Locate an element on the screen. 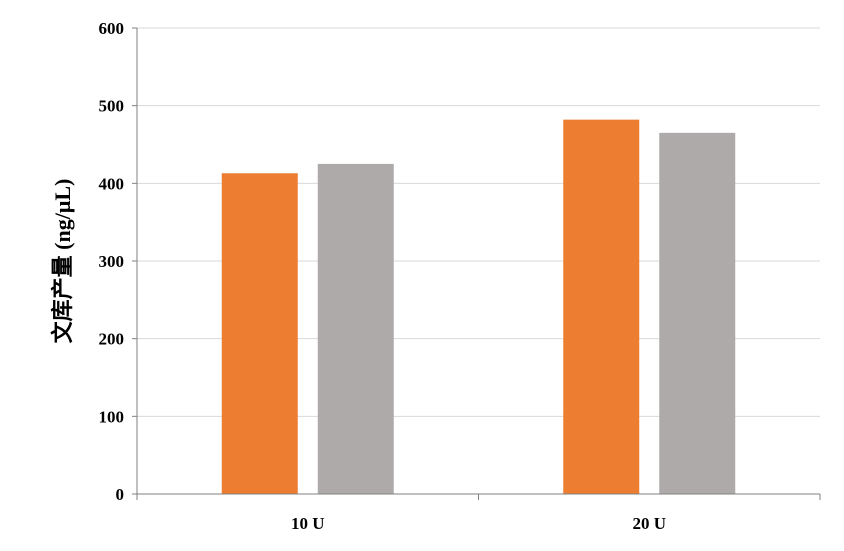  y-axis-label: 文库产量 (ng/μL) is located at coordinates (62, 261).